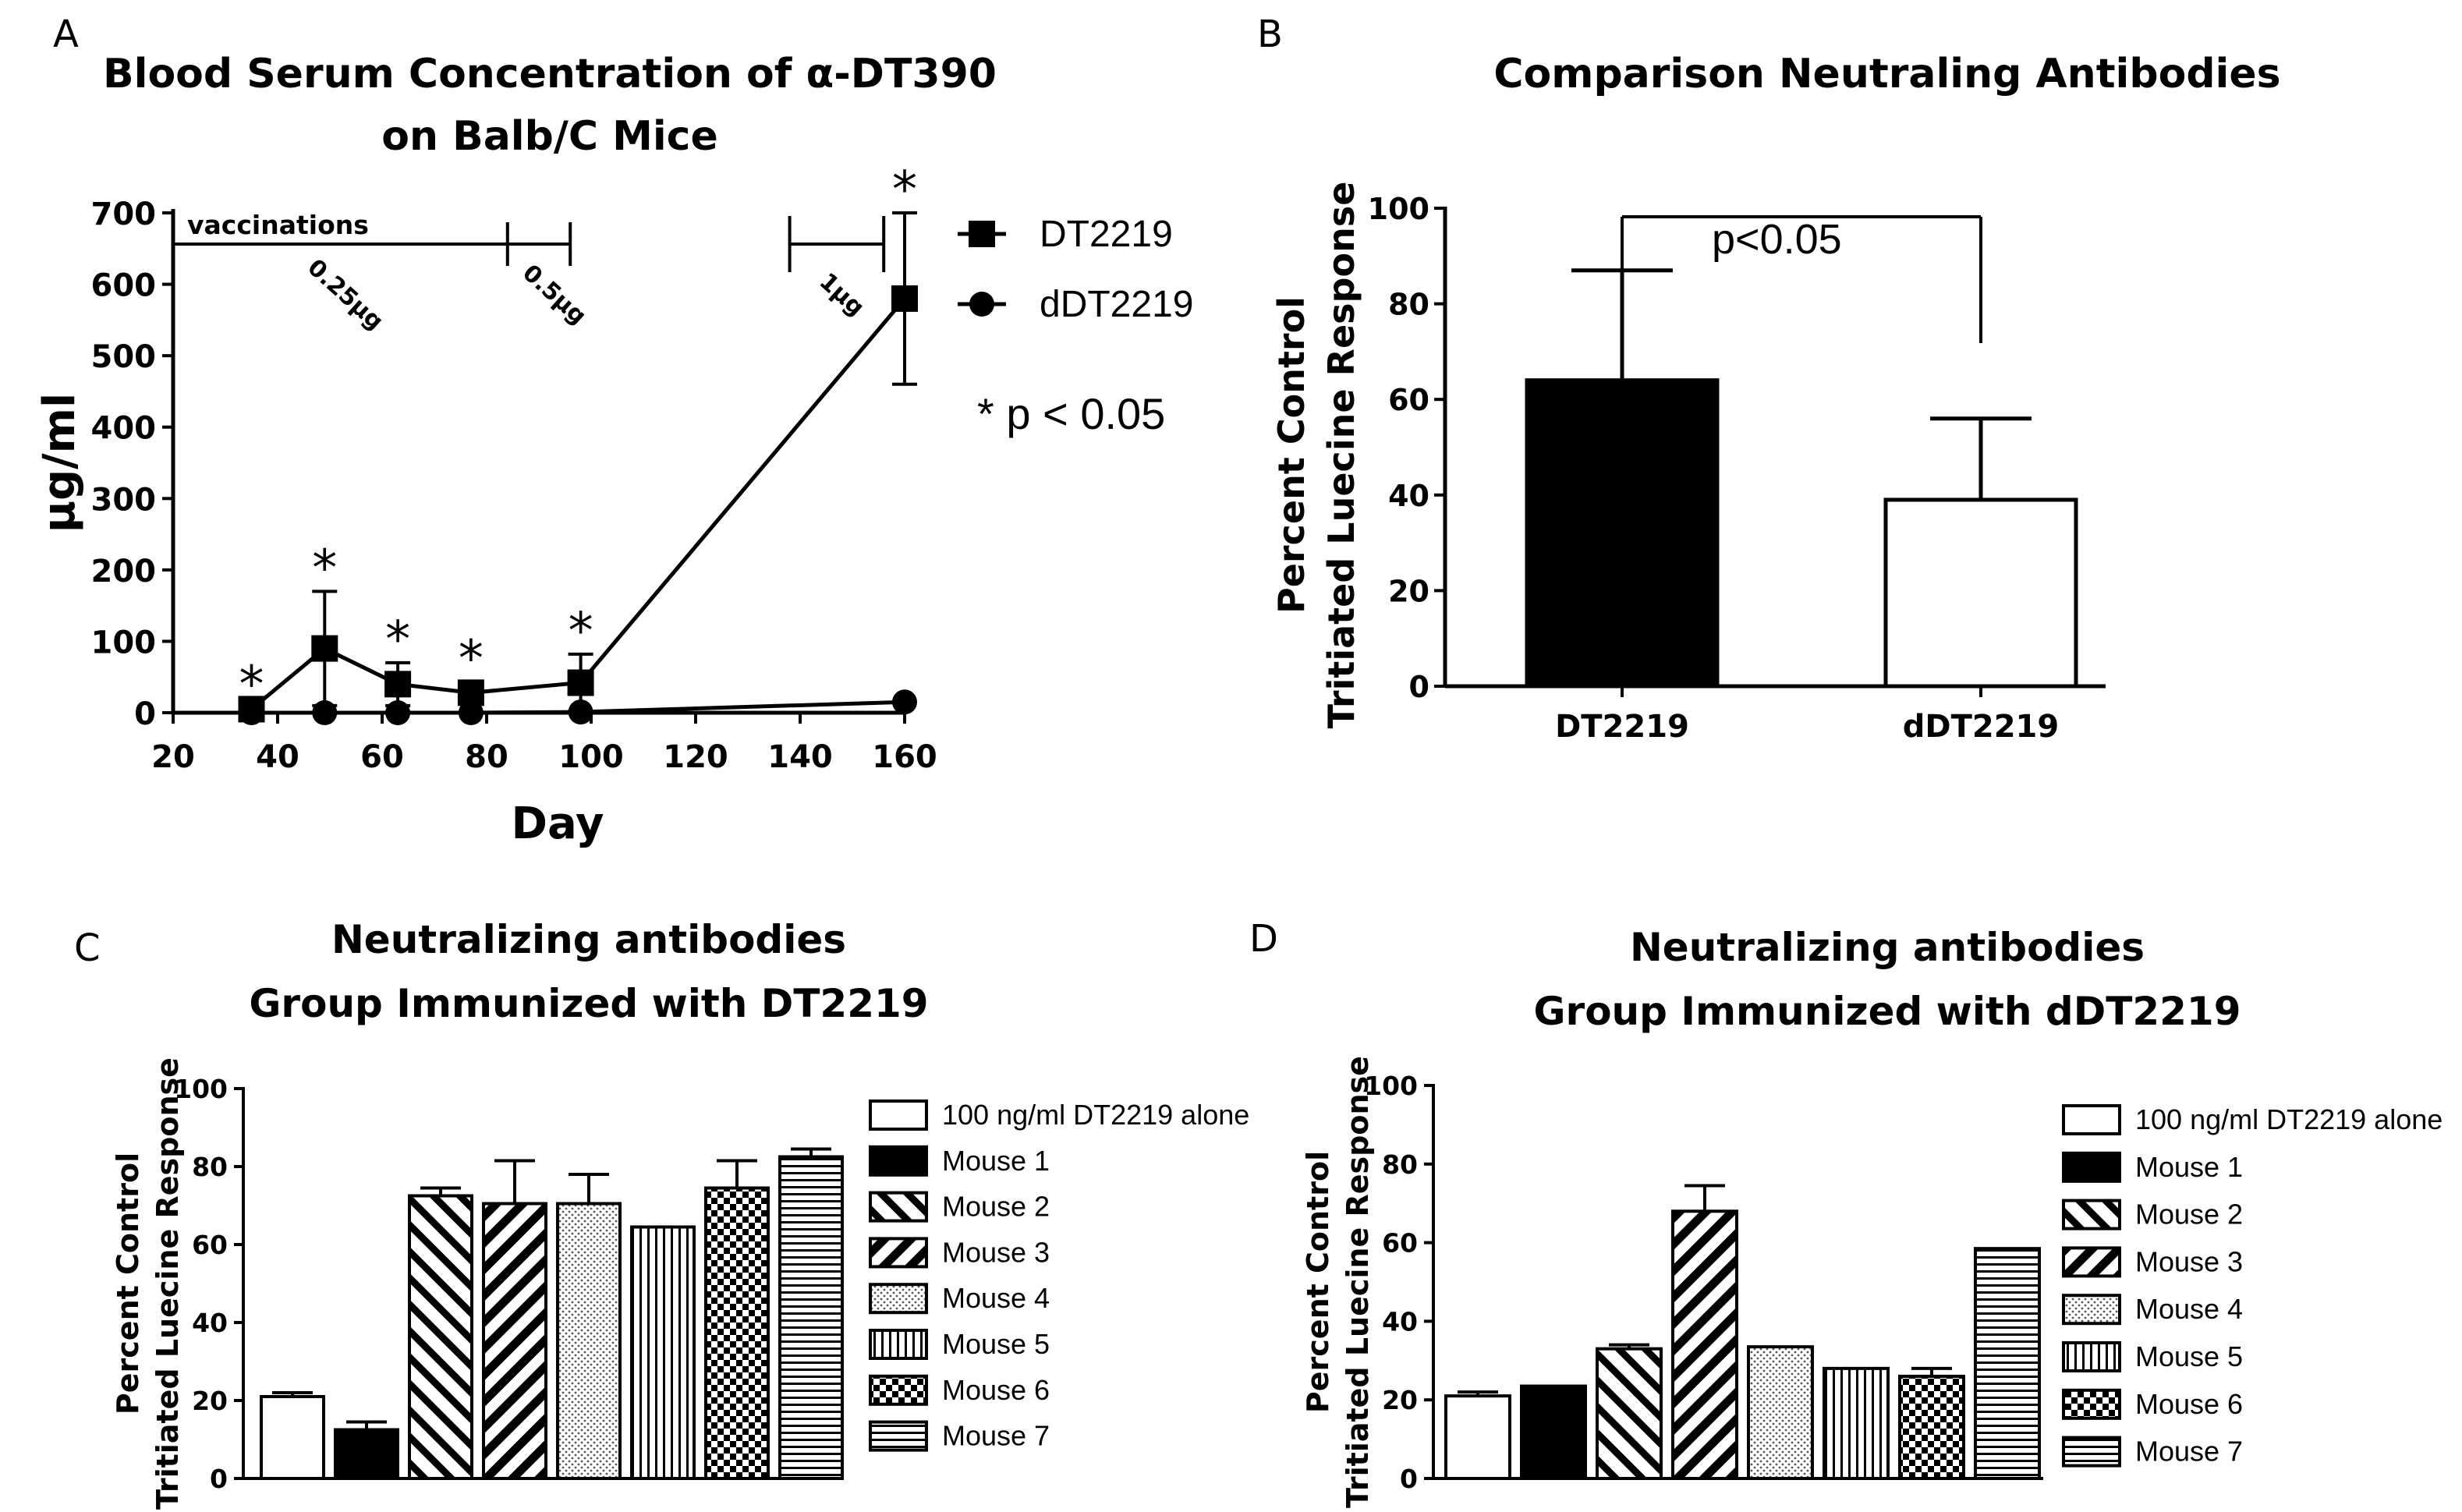 This screenshot has height=1512, width=2462. Describe the element at coordinates (66, 34) in the screenshot. I see `panel-letter-a: A` at that location.